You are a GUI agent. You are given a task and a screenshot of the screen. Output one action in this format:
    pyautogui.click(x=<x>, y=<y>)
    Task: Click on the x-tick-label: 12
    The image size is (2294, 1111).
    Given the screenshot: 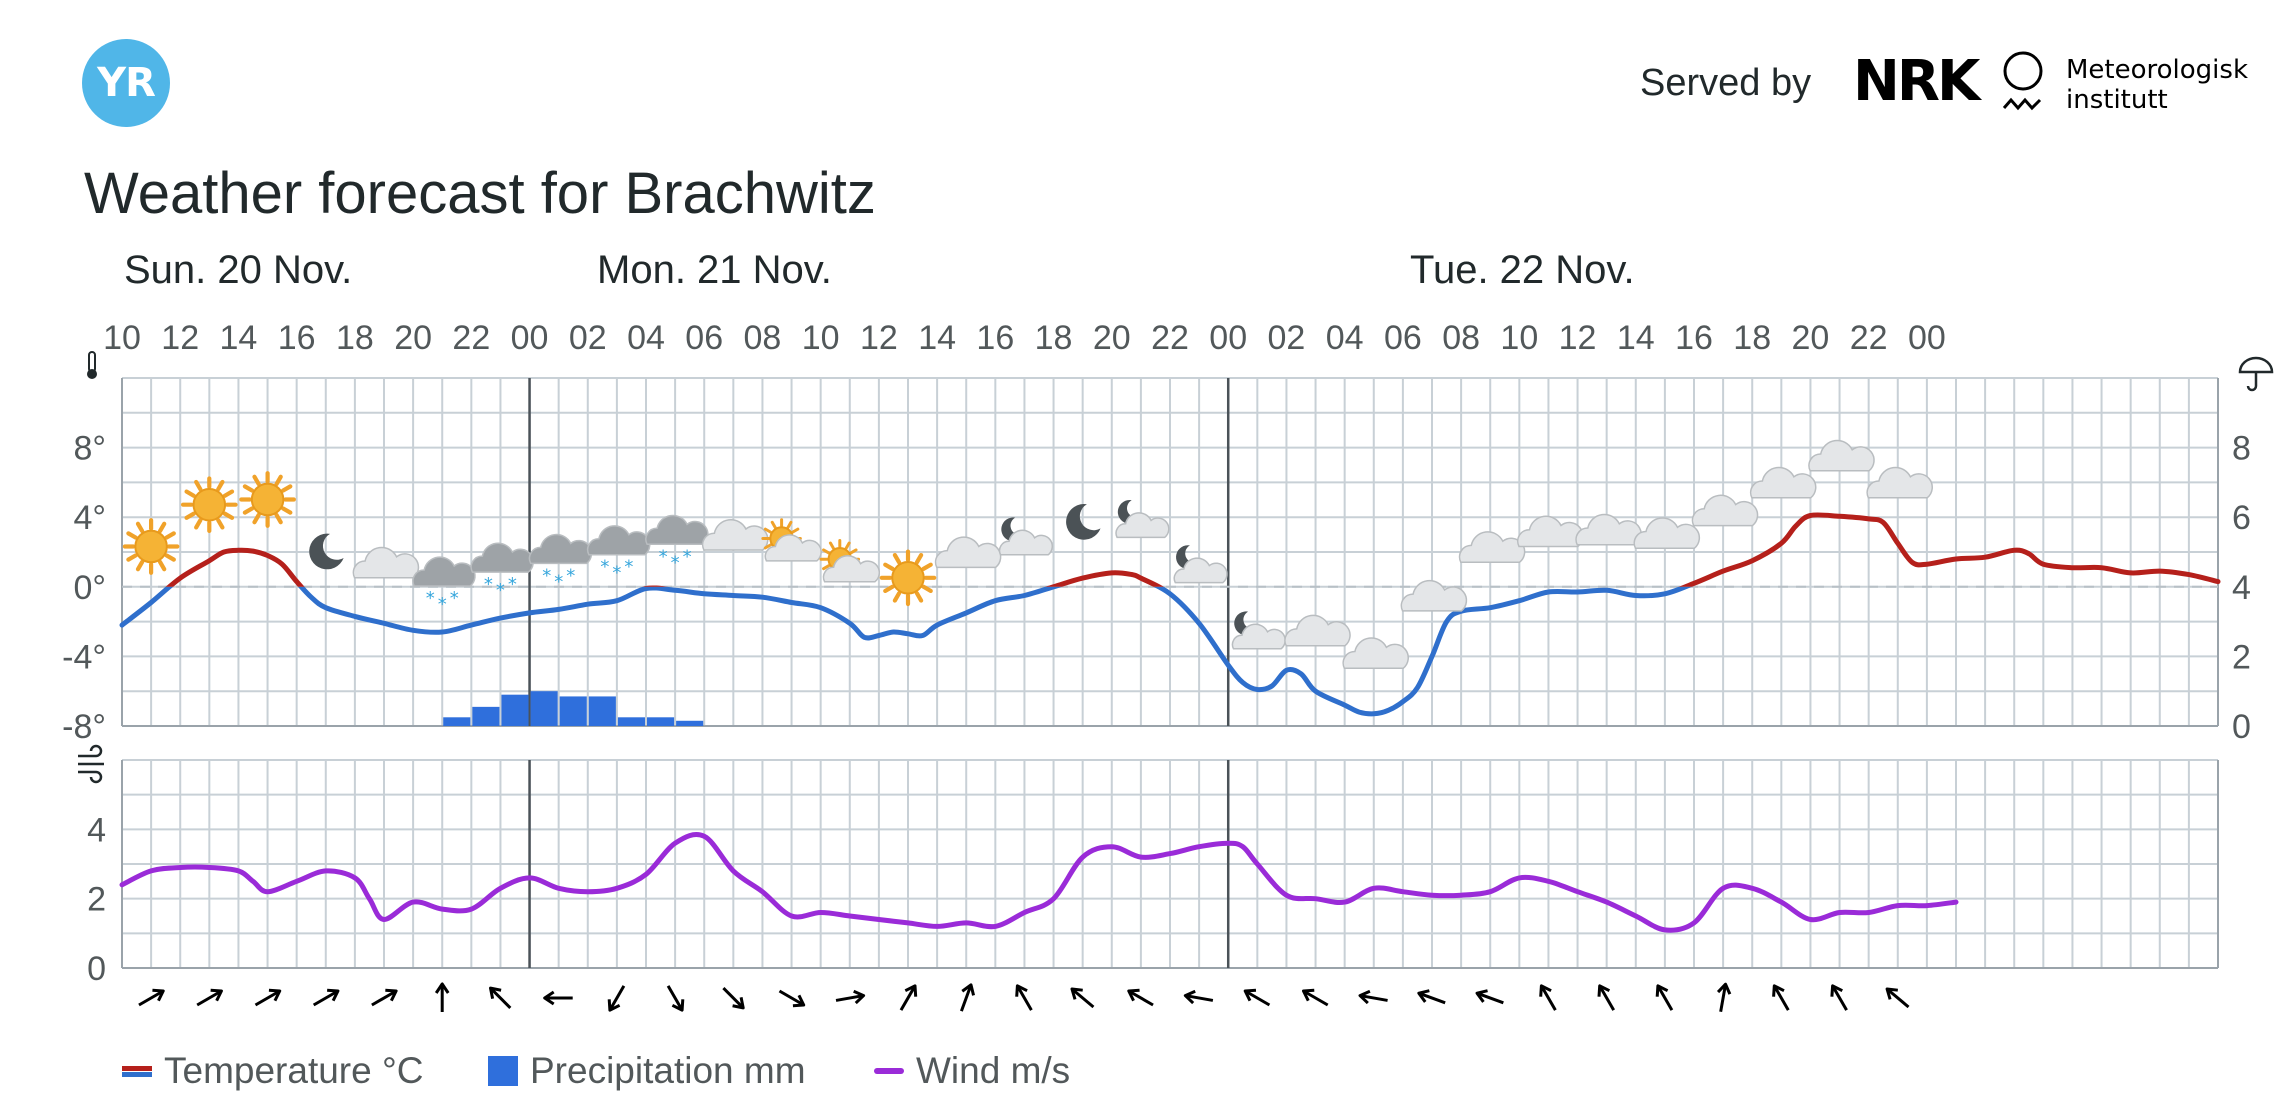 What is the action you would take?
    pyautogui.click(x=1578, y=338)
    